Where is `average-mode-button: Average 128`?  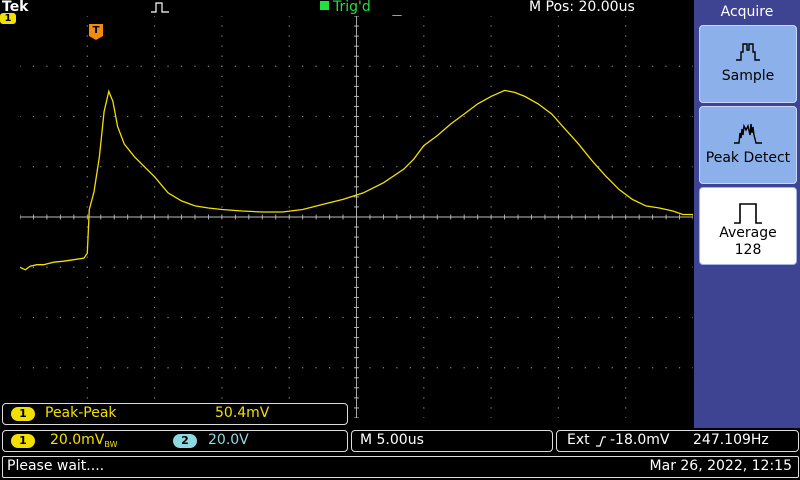 average-mode-button: Average 128 is located at coordinates (748, 226).